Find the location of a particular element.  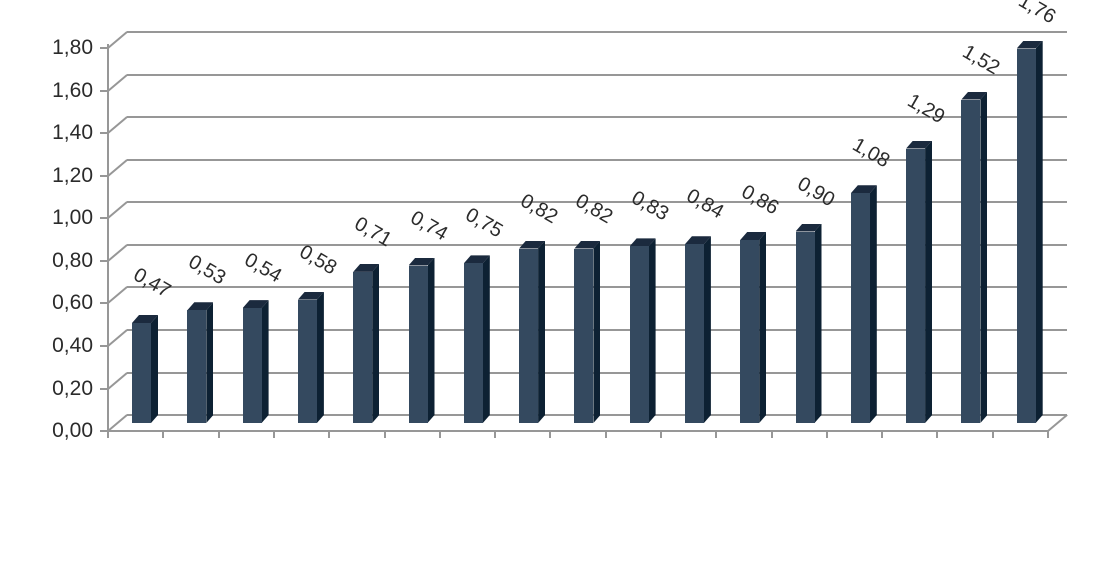

y-axis-tick-label: 0,00 is located at coordinates (72, 430).